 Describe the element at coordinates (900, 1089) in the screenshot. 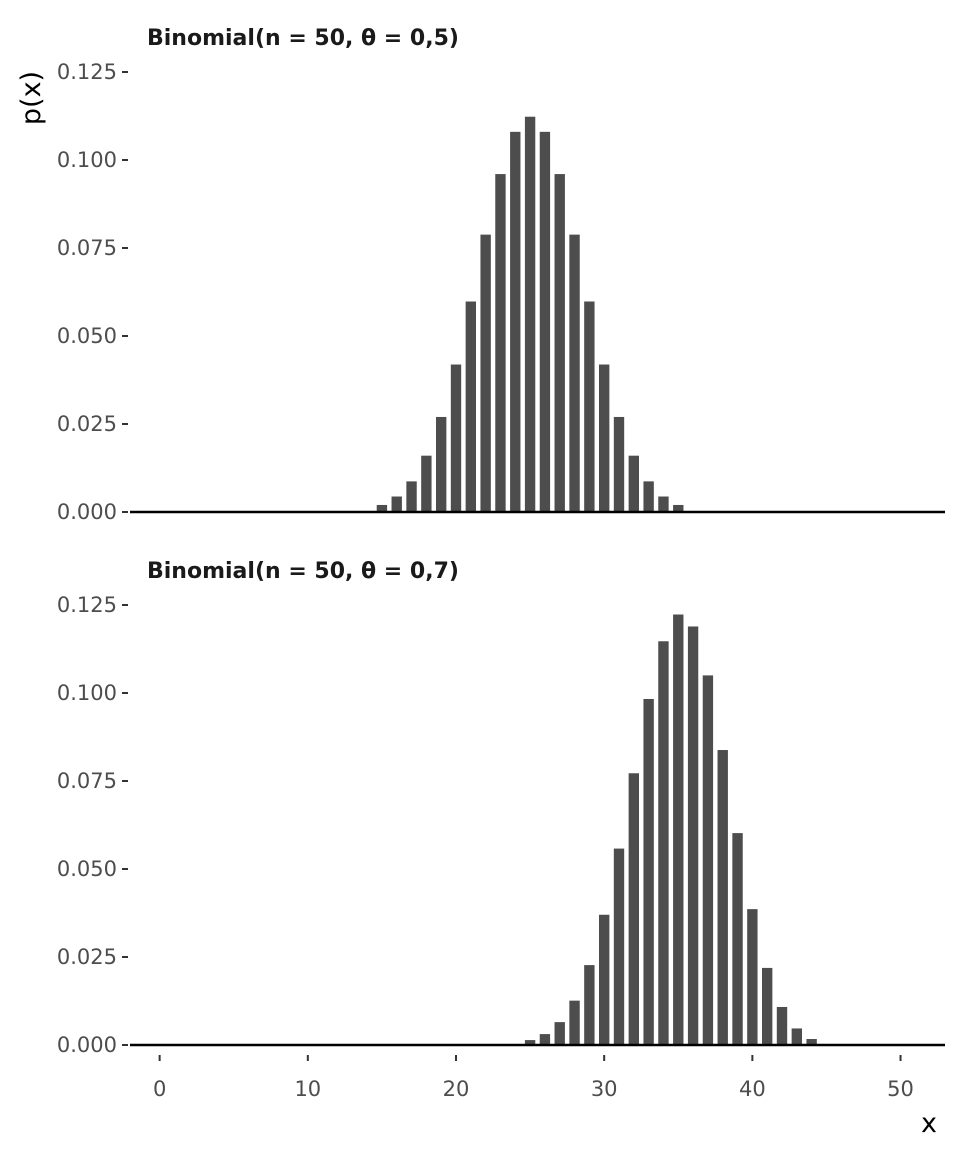

I see `x-tick-label: 50` at that location.